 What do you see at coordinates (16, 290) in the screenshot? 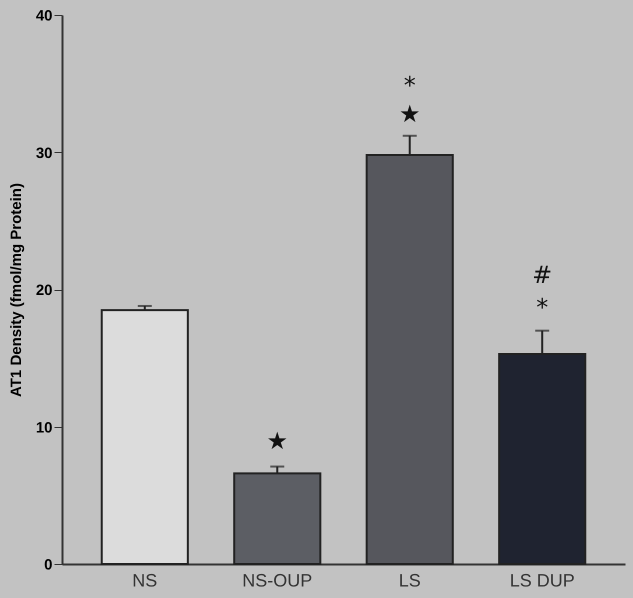
I see `y-axis-title: AT1 Density (fmol/mg Protein)` at bounding box center [16, 290].